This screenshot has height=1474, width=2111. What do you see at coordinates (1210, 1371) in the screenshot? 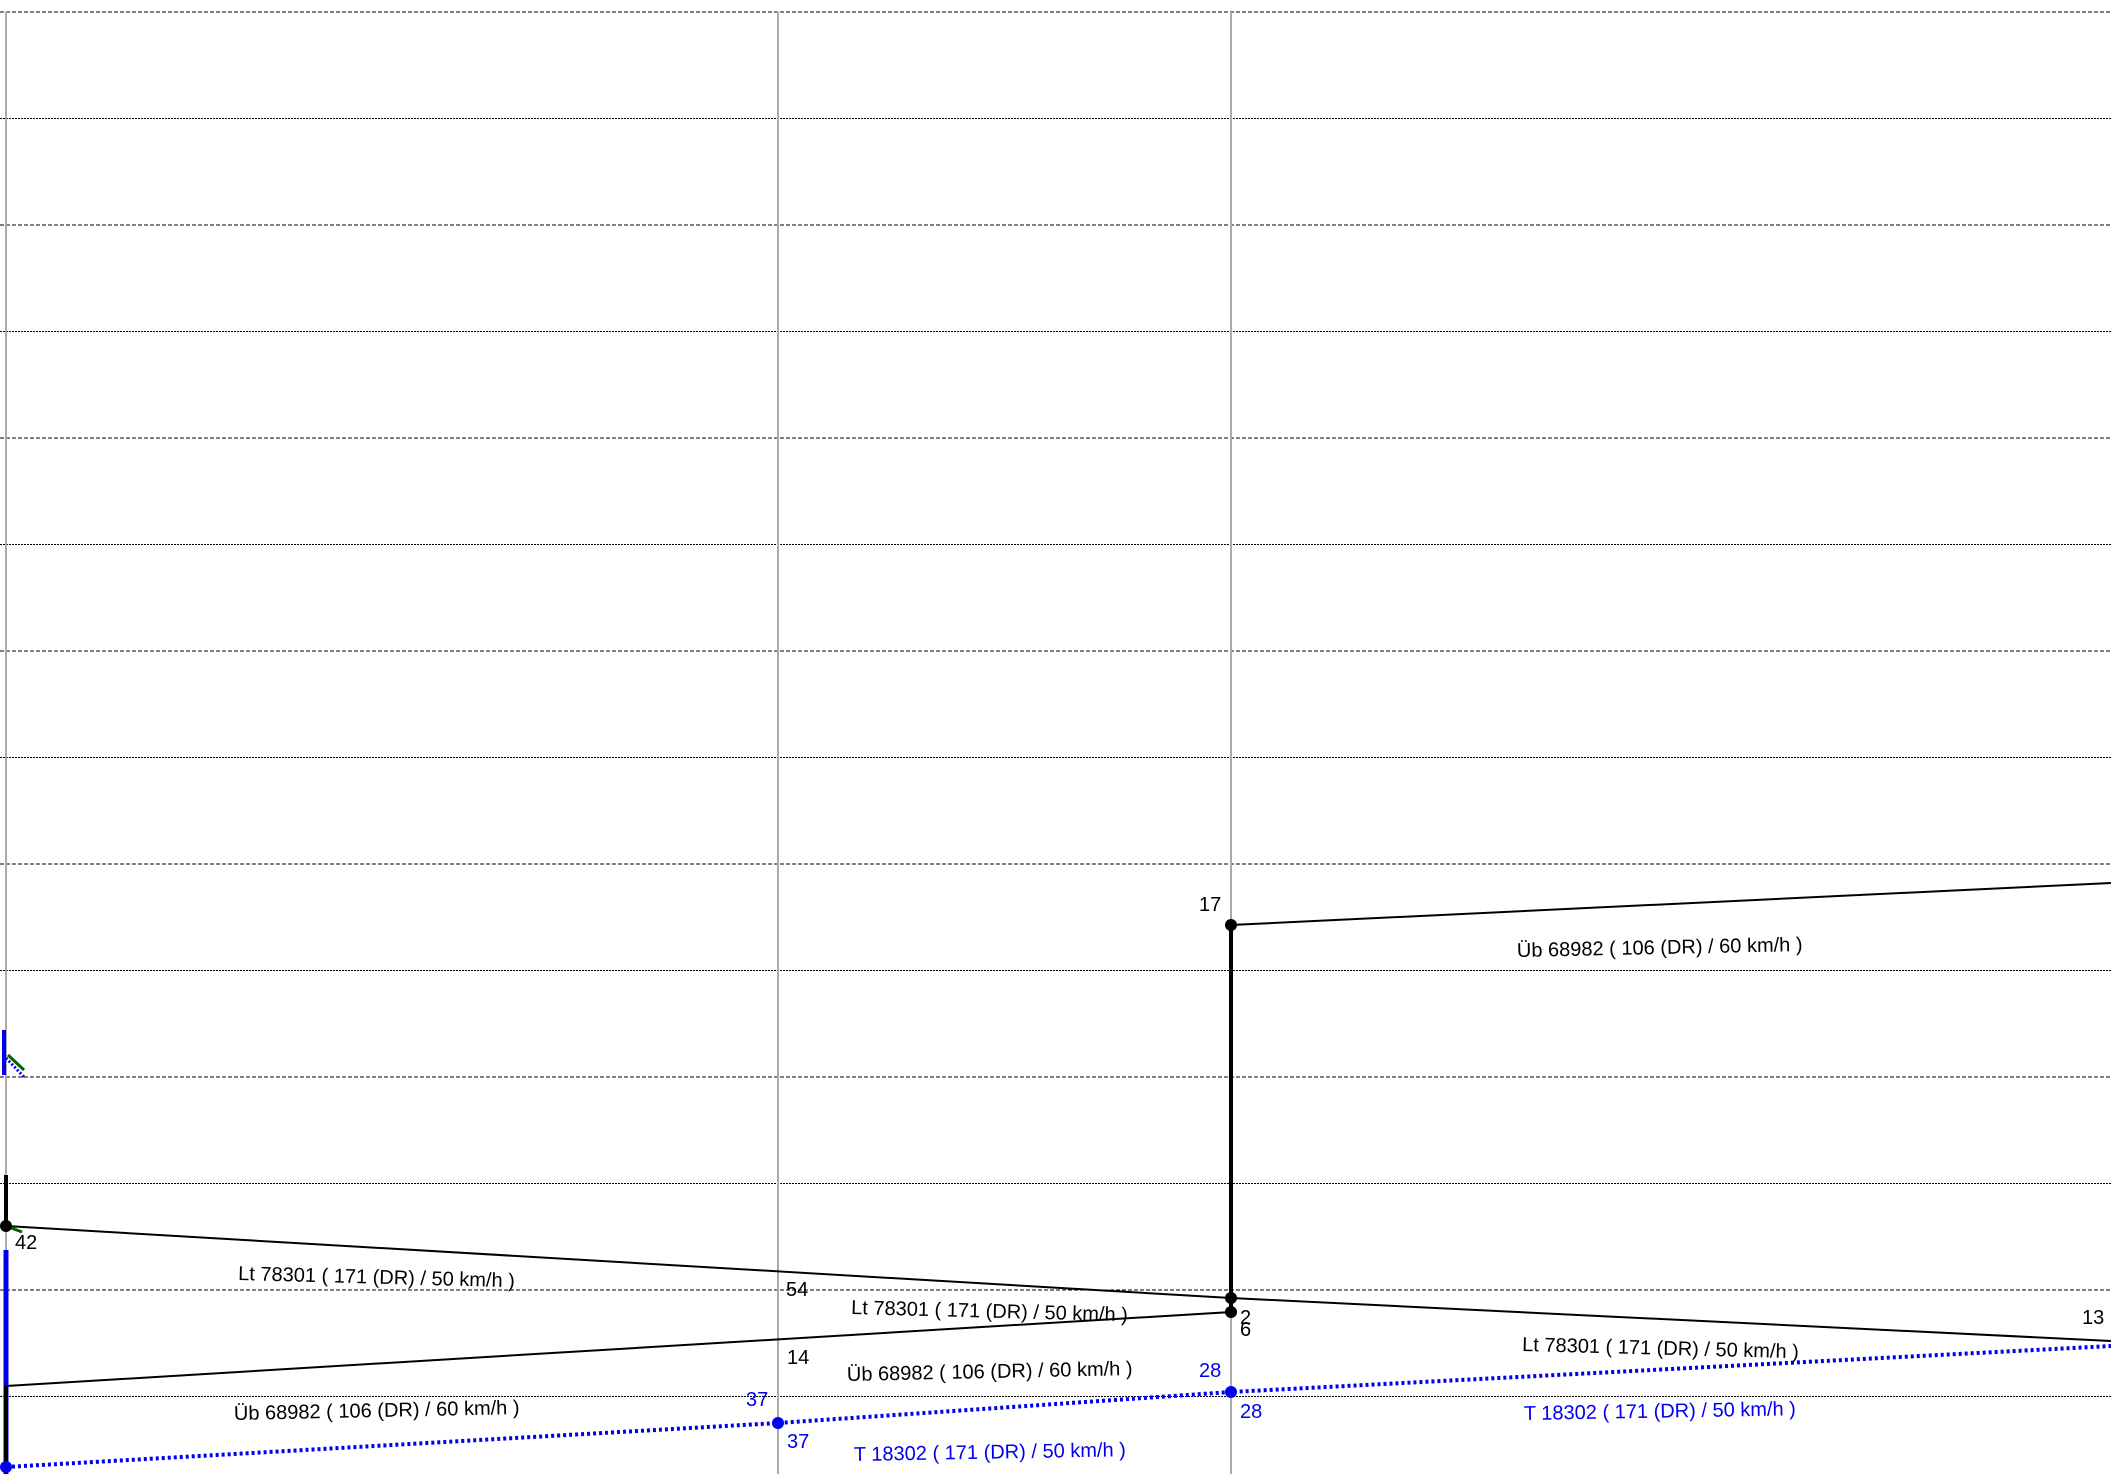
I see `time-label-28-arr: 28` at bounding box center [1210, 1371].